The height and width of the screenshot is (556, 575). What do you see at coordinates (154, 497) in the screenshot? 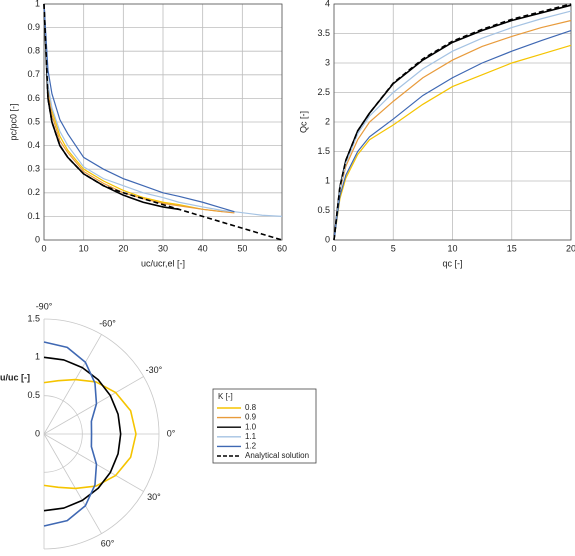
I see `angle-tick-label: 30°` at bounding box center [154, 497].